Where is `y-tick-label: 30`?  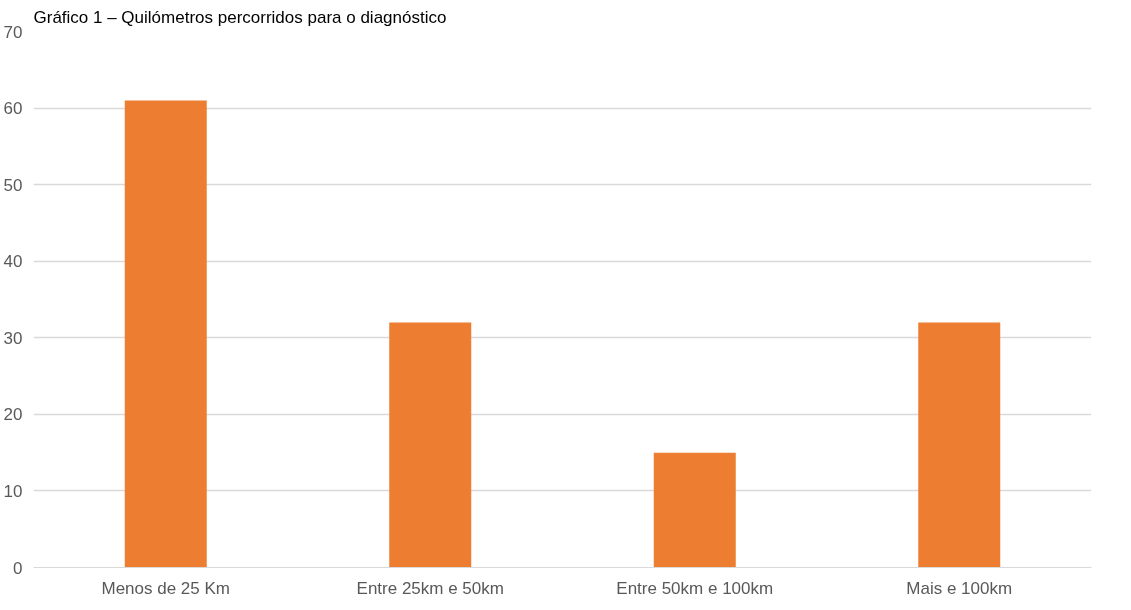 y-tick-label: 30 is located at coordinates (13, 338).